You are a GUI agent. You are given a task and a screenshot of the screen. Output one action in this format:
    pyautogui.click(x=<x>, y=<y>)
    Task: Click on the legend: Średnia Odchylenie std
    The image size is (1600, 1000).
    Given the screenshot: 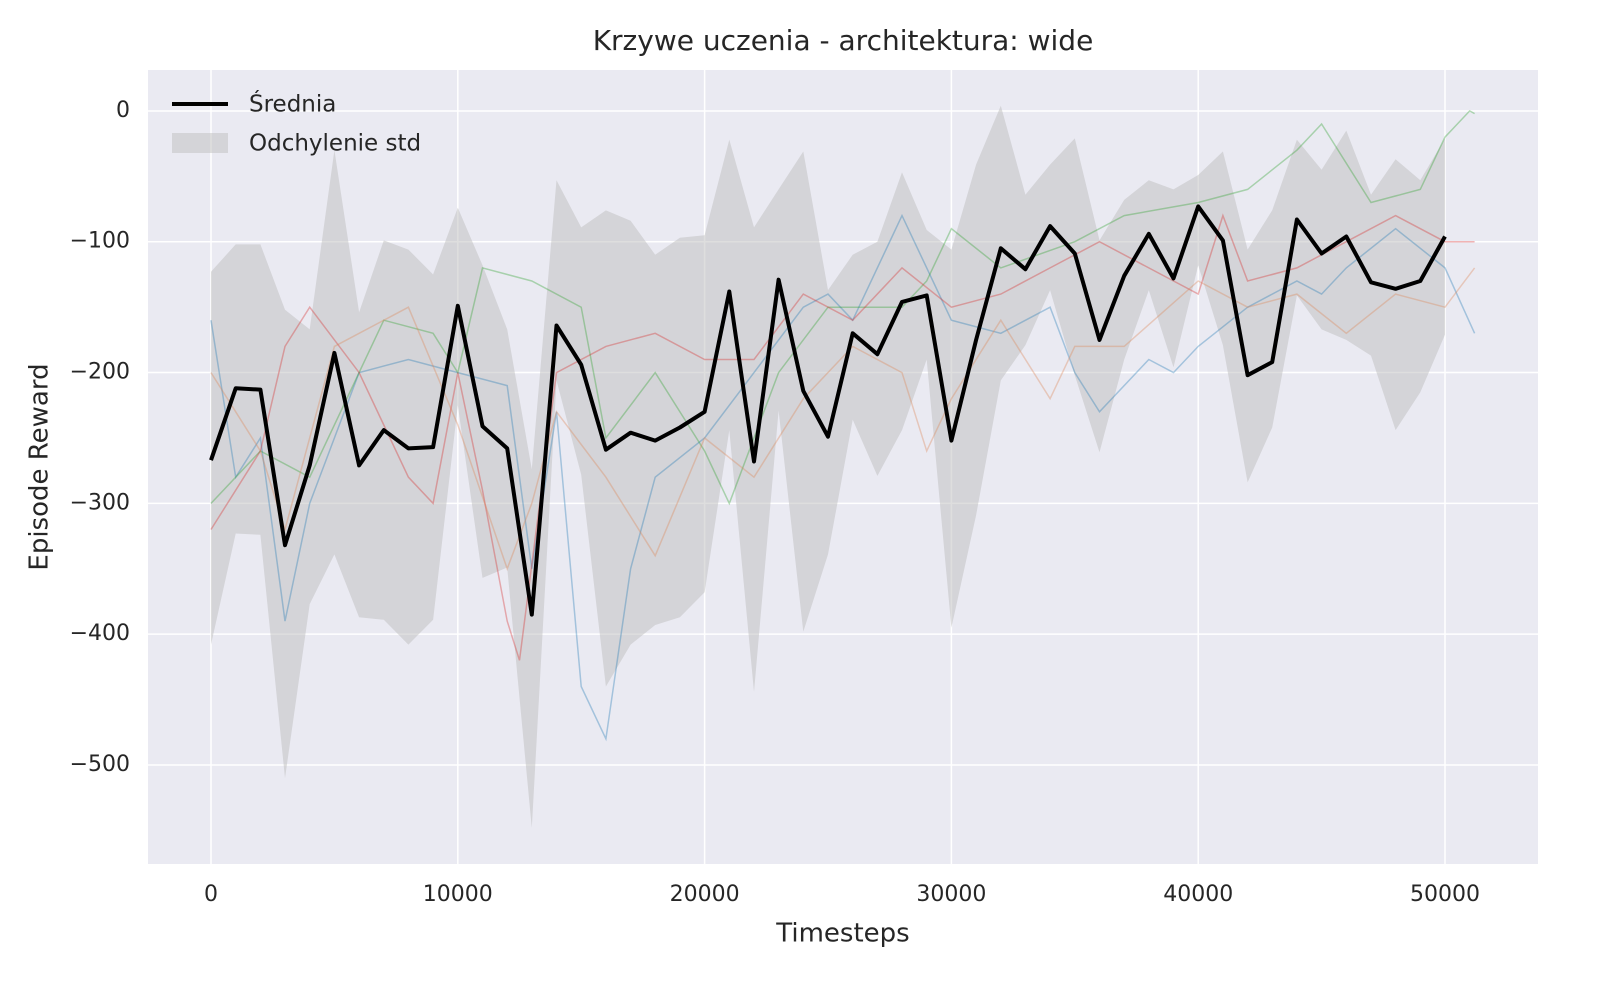 What is the action you would take?
    pyautogui.click(x=296, y=123)
    